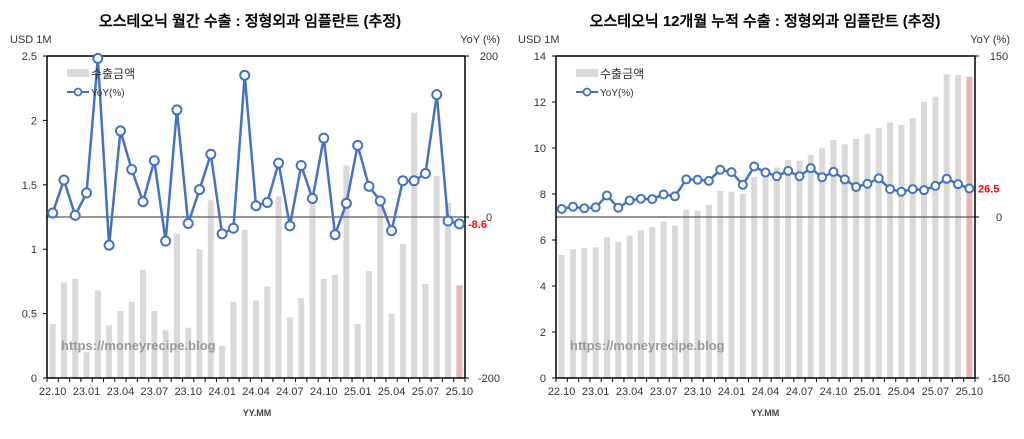 This screenshot has width=1024, height=439. Describe the element at coordinates (663, 194) in the screenshot. I see `yoy-point-23.07` at that location.